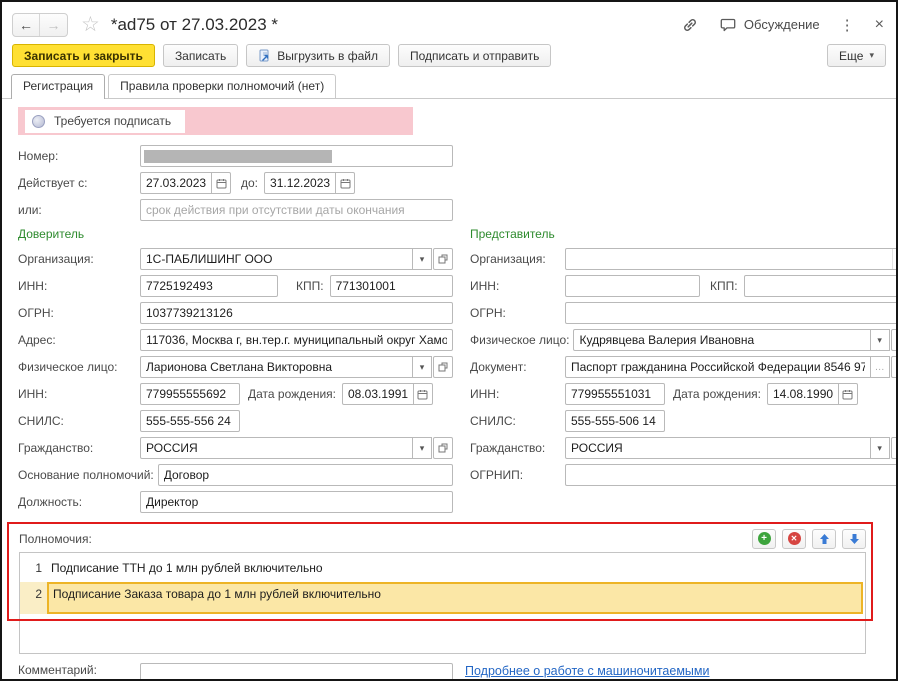 The width and height of the screenshot is (898, 681). I want to click on powers-move-up-button, so click(824, 538).